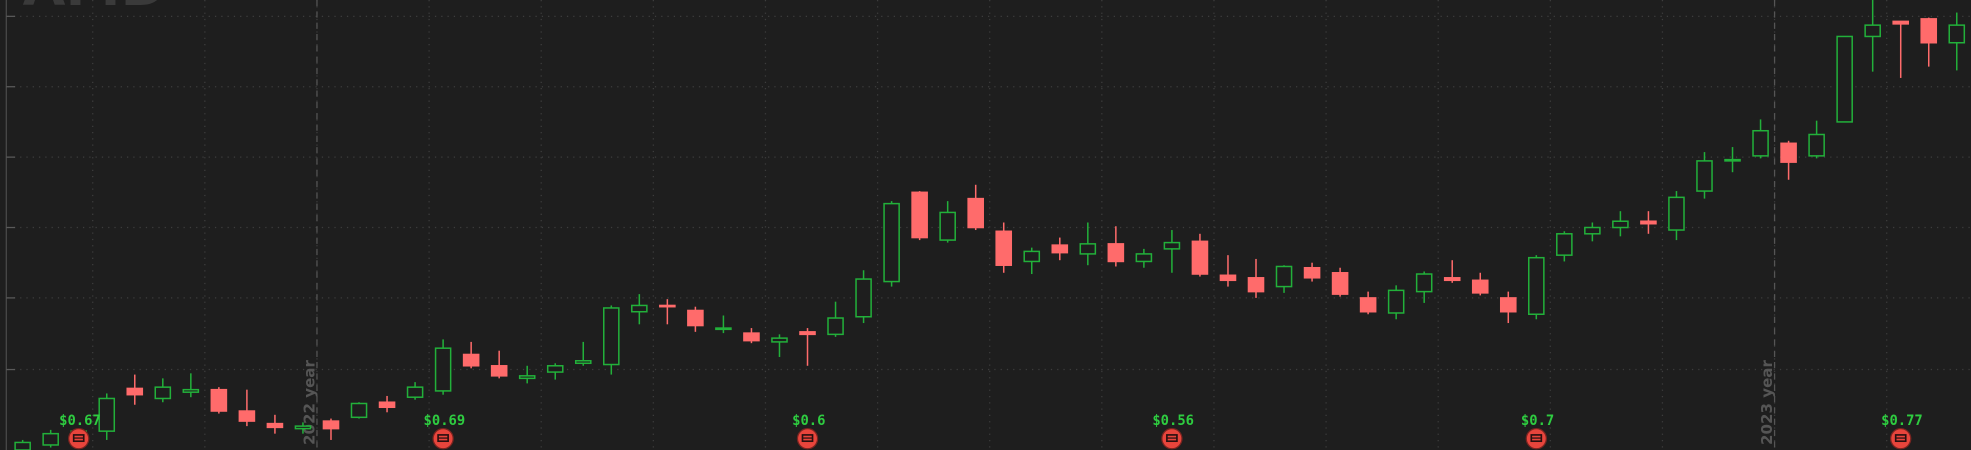 This screenshot has width=1971, height=450. Describe the element at coordinates (1767, 402) in the screenshot. I see `year-label: 2023 year` at that location.